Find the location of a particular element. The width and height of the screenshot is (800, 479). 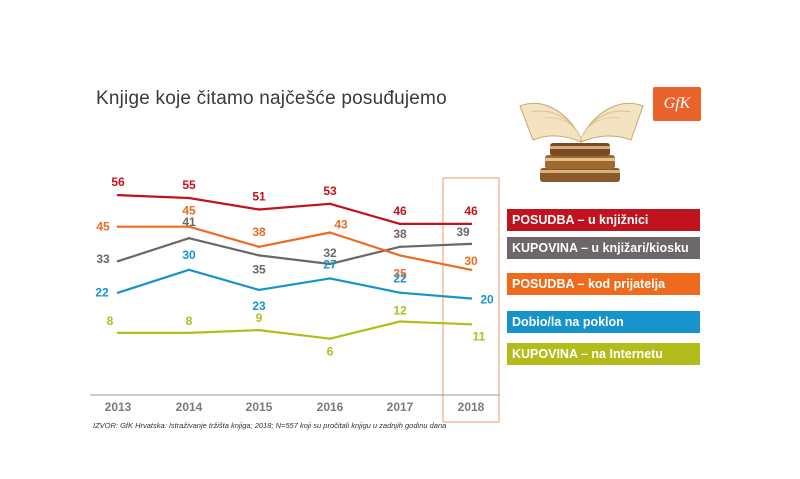

data-label: 6 is located at coordinates (330, 352).